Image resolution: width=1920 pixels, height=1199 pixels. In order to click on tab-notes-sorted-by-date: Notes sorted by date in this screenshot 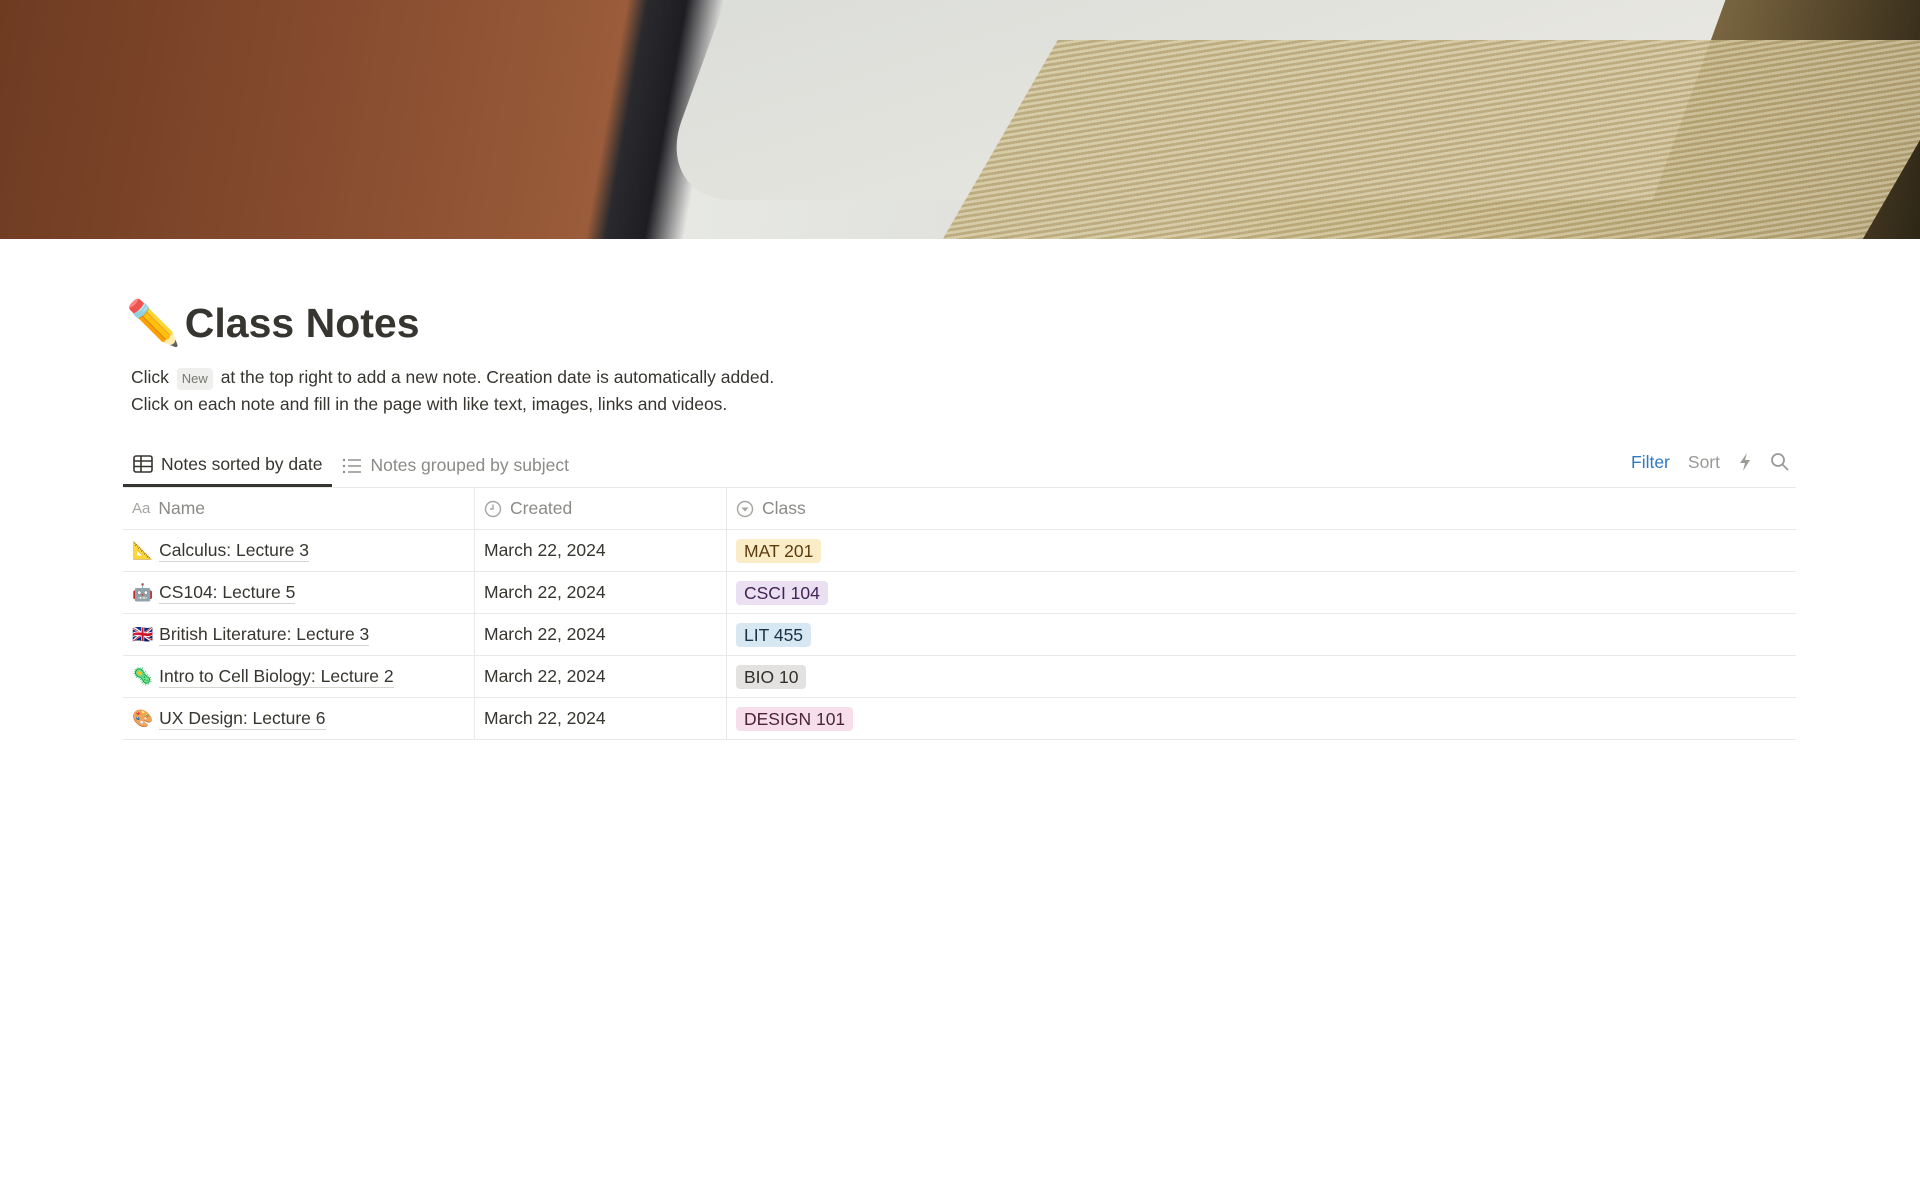, I will do `click(228, 465)`.